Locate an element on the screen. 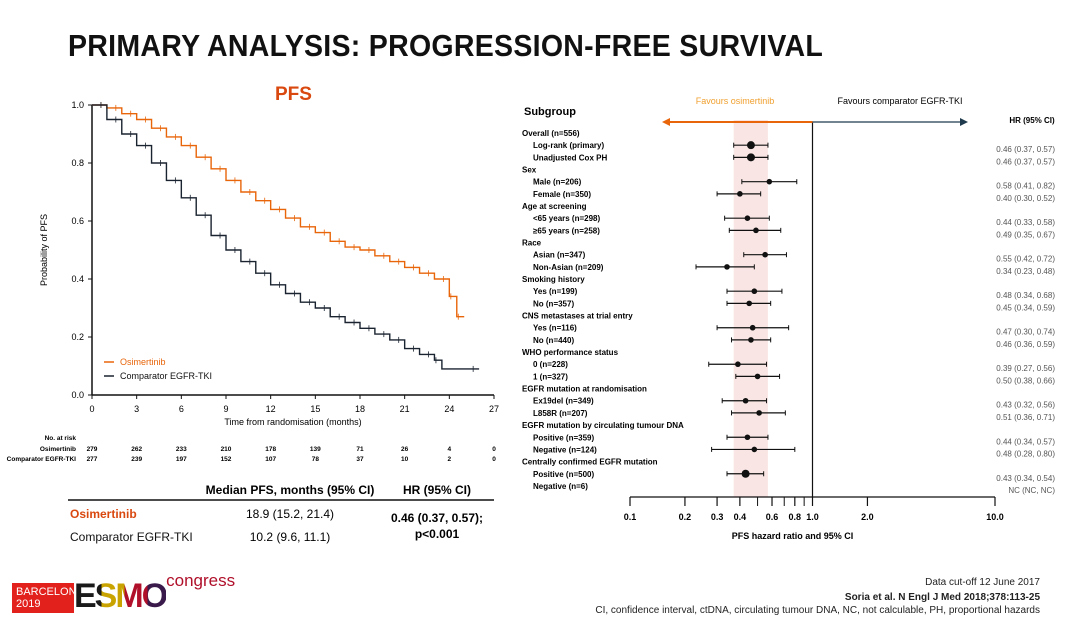  hr-value: 0.46 (0.36, 0.59) is located at coordinates (1025, 344).